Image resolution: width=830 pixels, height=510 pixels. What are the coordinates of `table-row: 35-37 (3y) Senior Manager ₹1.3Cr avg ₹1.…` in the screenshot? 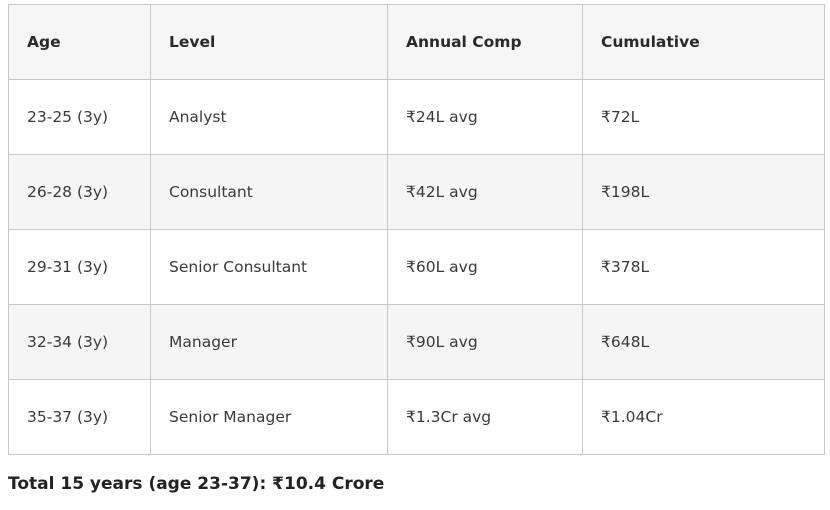 It's located at (416, 417).